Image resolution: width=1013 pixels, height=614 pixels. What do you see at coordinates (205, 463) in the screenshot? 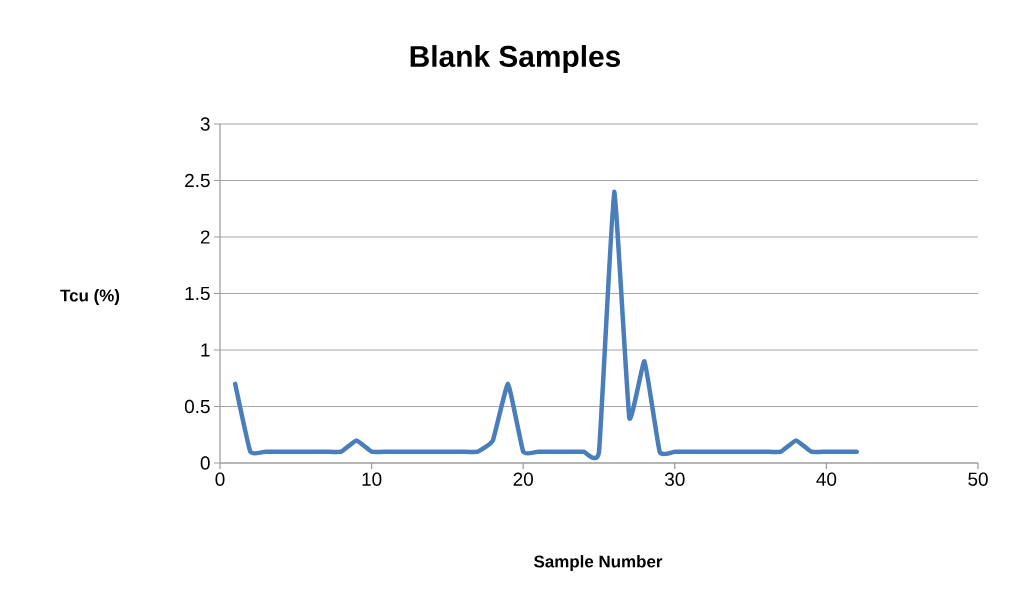
I see `y-tick-label: 0` at bounding box center [205, 463].